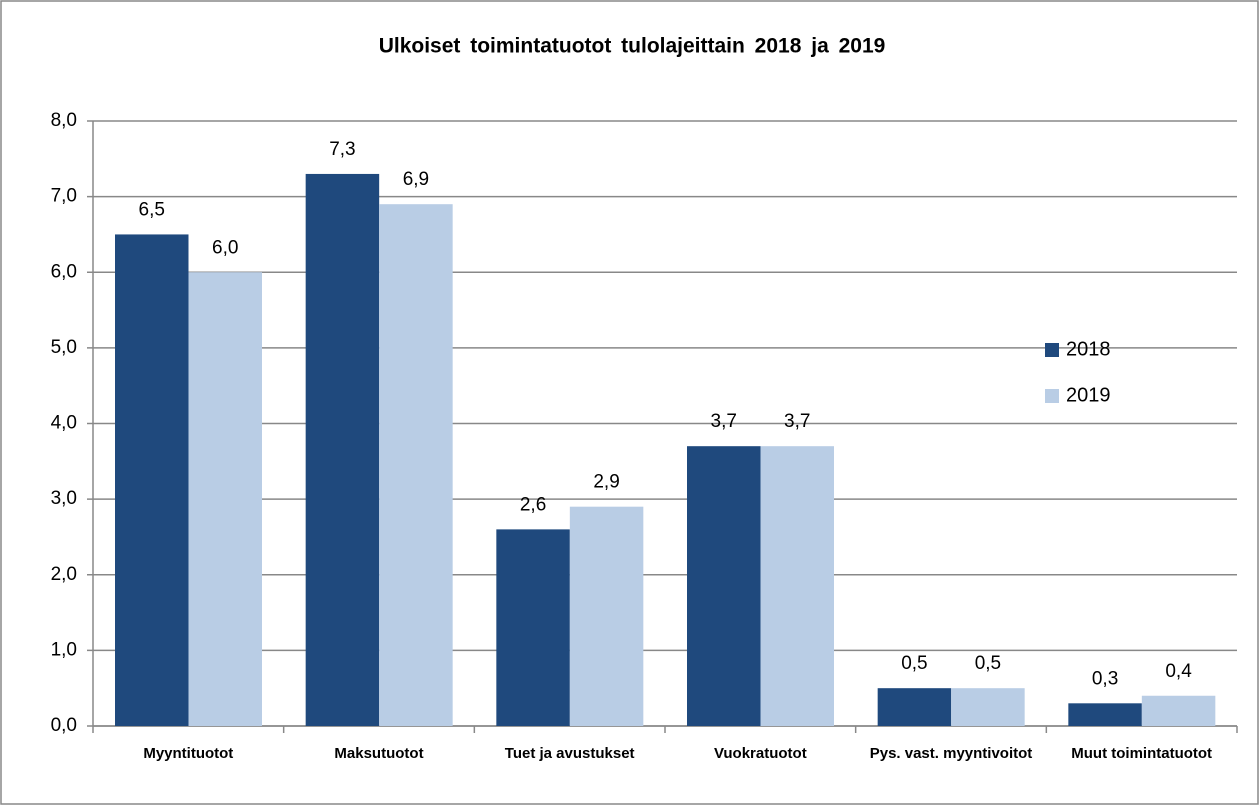 The image size is (1259, 810). I want to click on legend-label: 2018, so click(1088, 349).